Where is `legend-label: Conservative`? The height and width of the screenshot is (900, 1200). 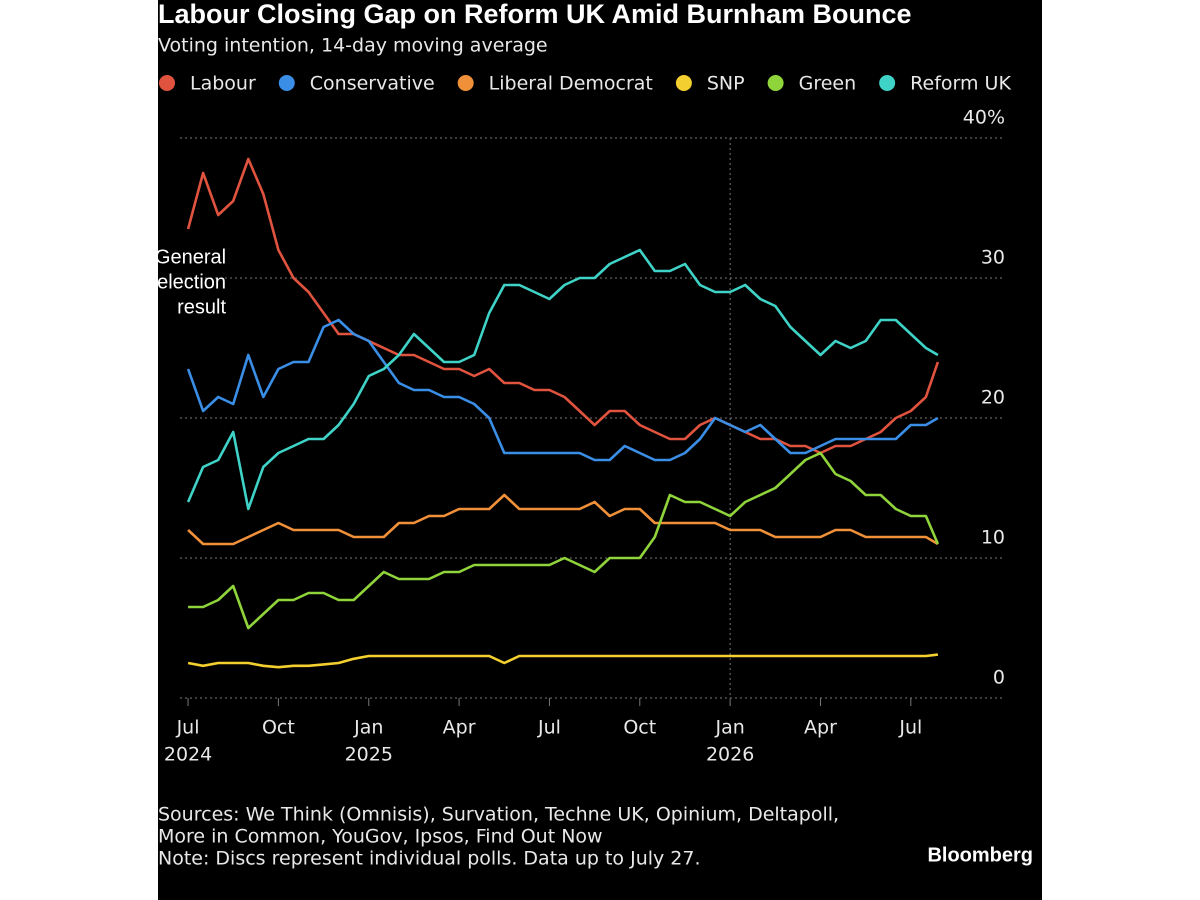
legend-label: Conservative is located at coordinates (372, 84).